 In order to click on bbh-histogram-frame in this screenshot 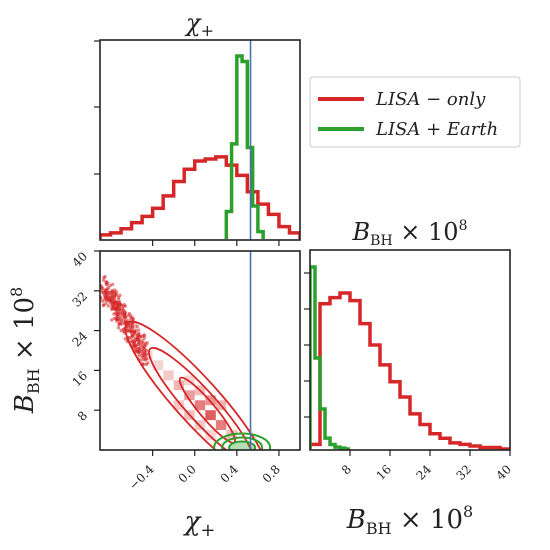, I will do `click(410, 350)`.